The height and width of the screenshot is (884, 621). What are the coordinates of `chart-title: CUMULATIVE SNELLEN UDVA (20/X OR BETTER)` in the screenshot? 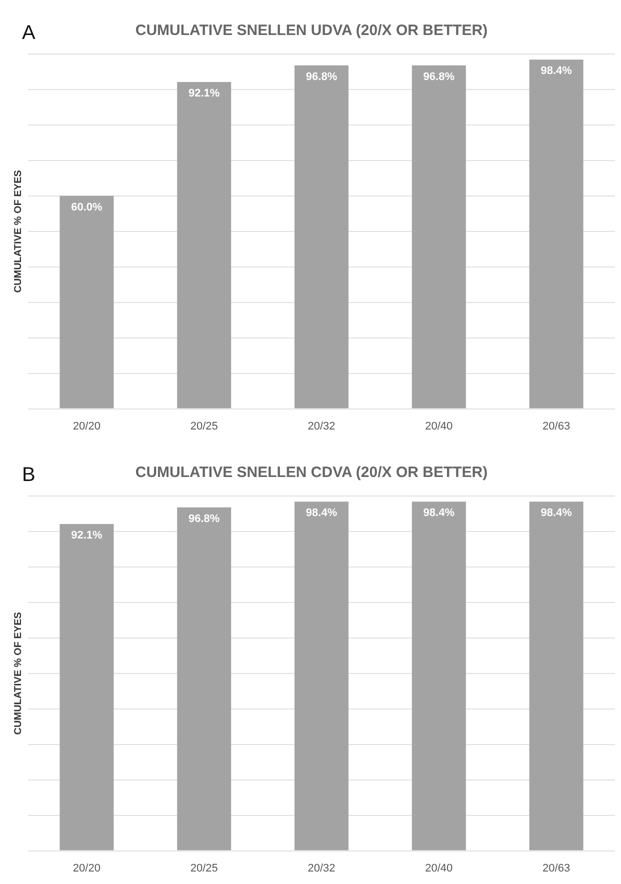 It's located at (311, 31).